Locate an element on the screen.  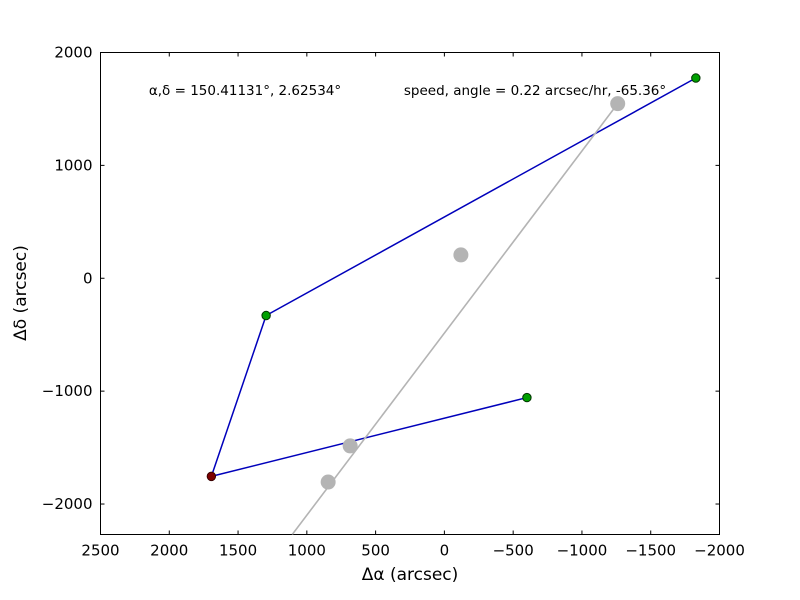
y-axis-title: Δδ (arcsec) is located at coordinates (21, 293).